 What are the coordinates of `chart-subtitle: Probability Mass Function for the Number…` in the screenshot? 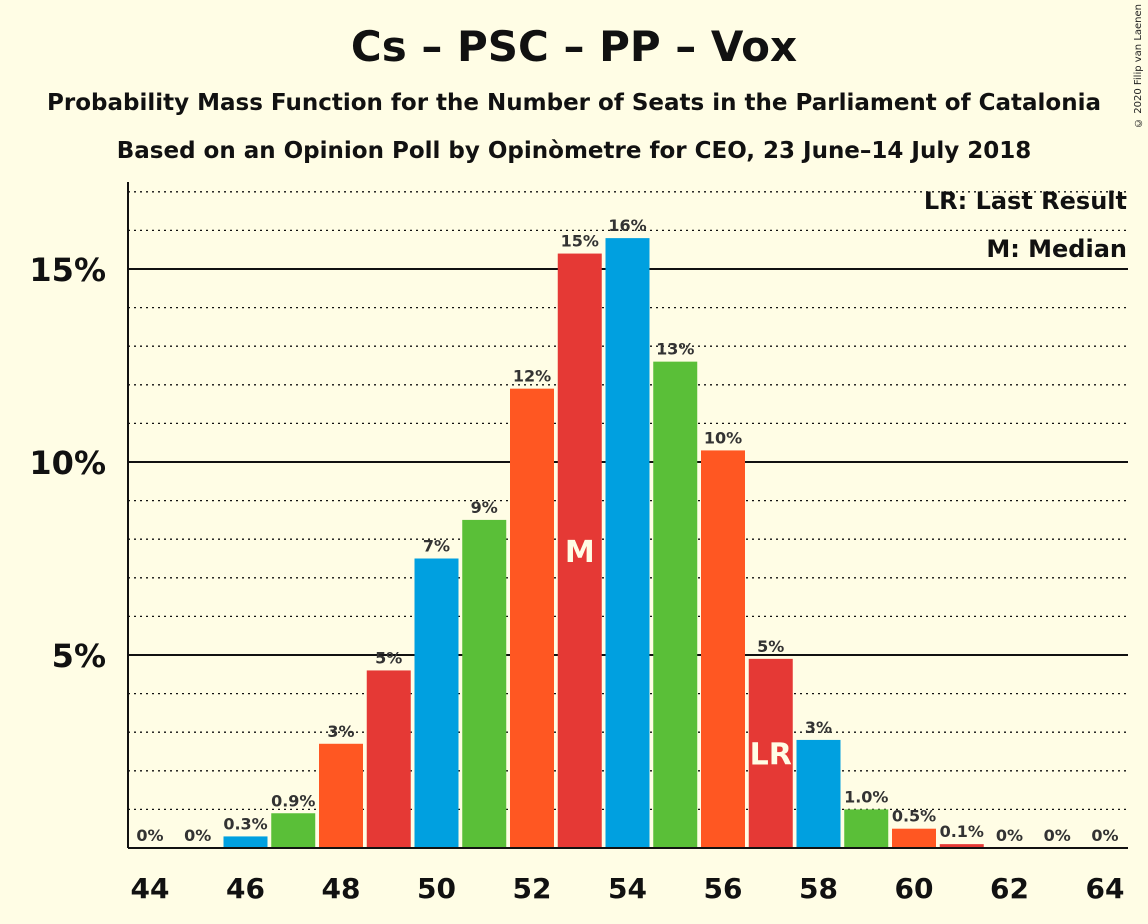 It's located at (574, 103).